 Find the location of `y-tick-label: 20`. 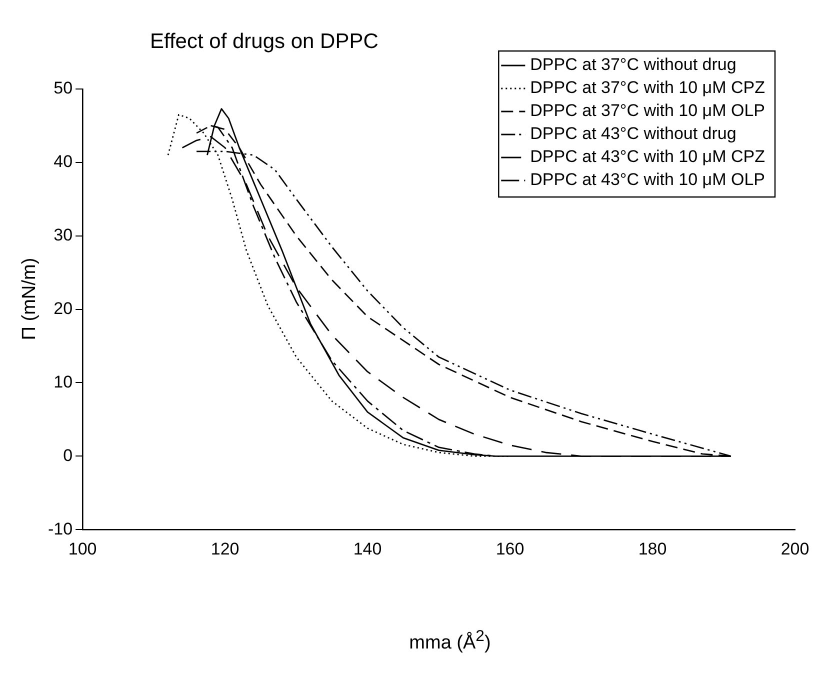

y-tick-label: 20 is located at coordinates (63, 308).